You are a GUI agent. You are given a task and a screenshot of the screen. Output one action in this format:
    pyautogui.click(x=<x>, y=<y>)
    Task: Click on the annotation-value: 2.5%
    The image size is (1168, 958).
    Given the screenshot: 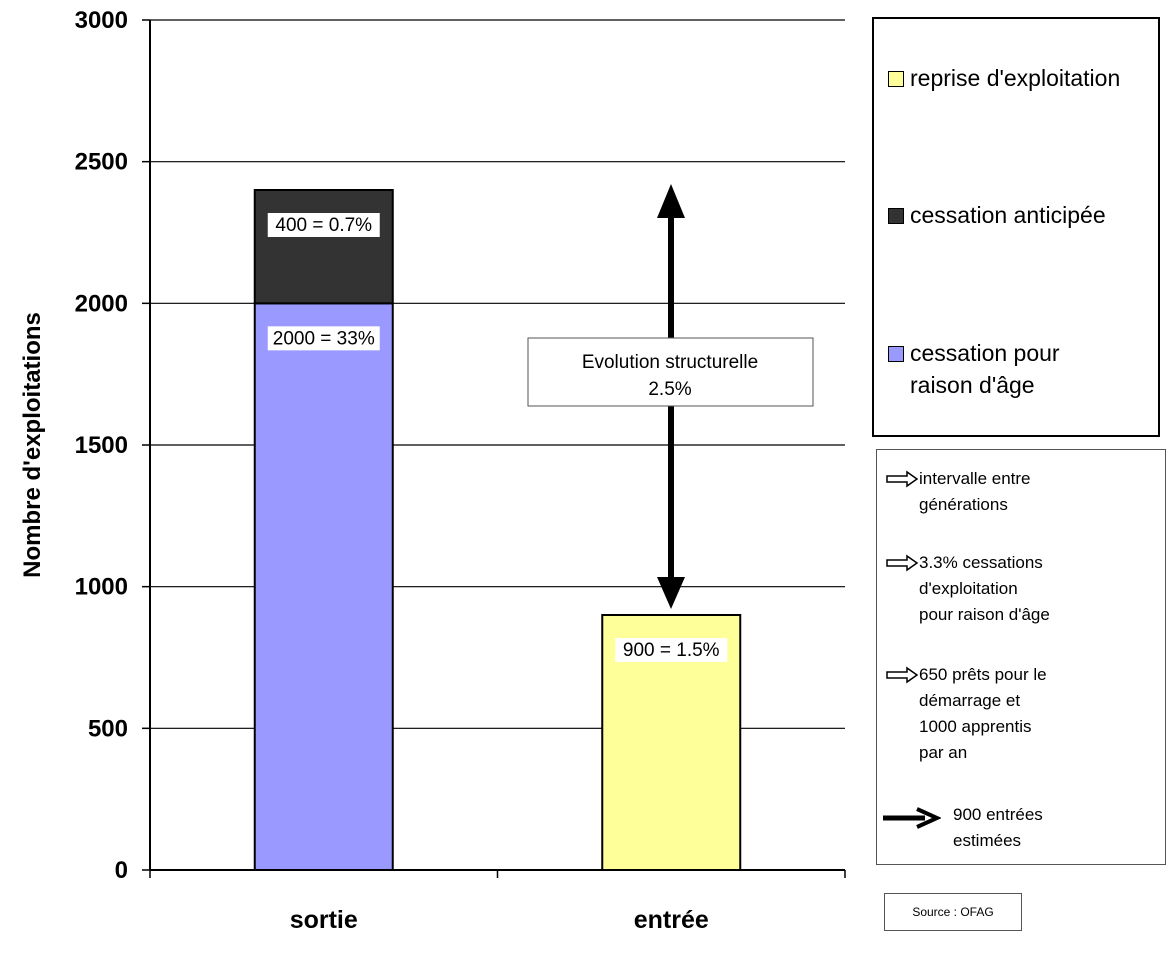 What is the action you would take?
    pyautogui.click(x=669, y=389)
    